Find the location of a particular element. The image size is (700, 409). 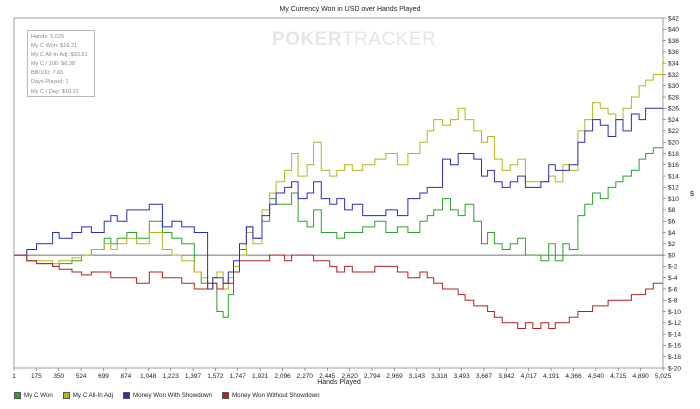

x-tick-label: 4,715 is located at coordinates (618, 376).